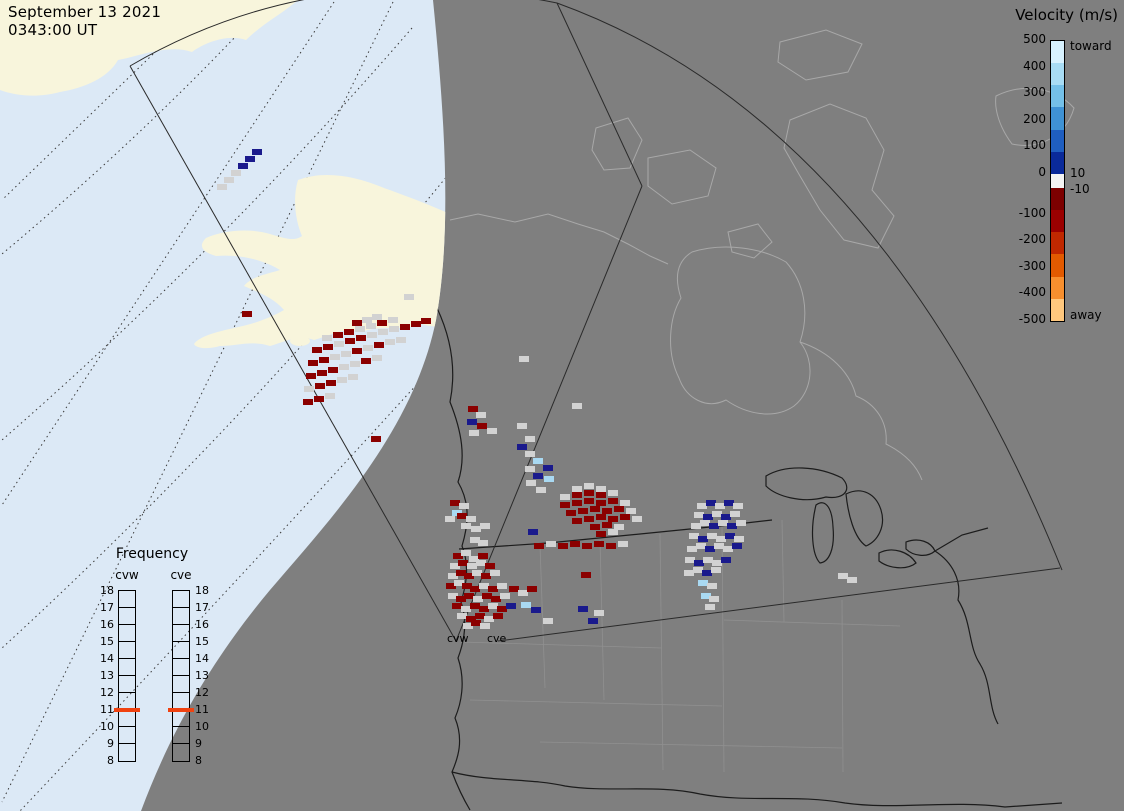  I want to click on coast-north-slope, so click(559, 239).